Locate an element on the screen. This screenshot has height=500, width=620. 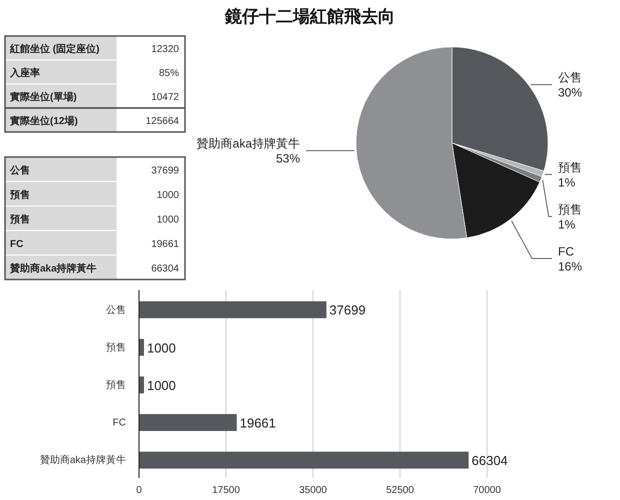
text: 66304 is located at coordinates (165, 268).